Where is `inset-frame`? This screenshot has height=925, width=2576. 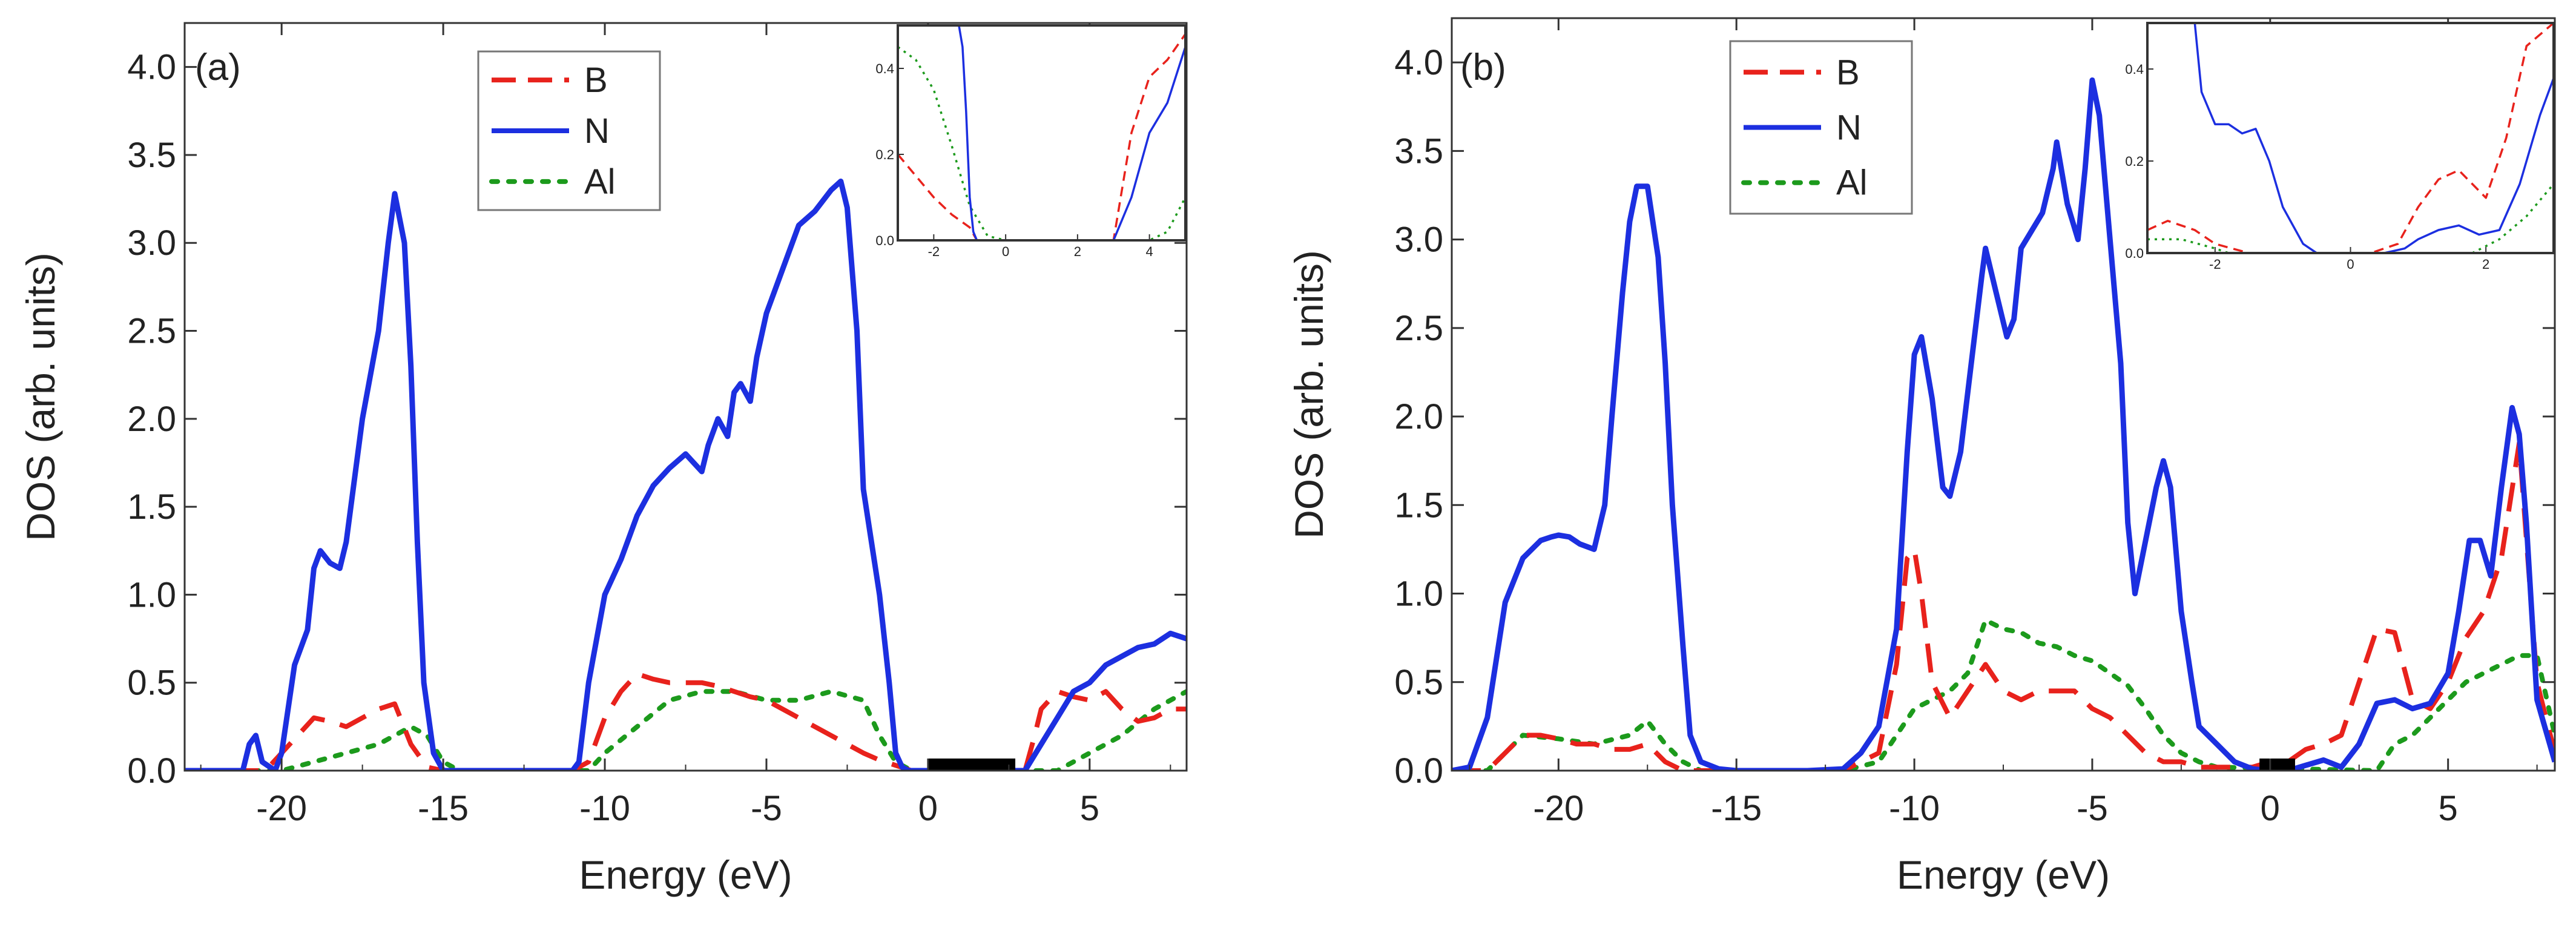
inset-frame is located at coordinates (1042, 133).